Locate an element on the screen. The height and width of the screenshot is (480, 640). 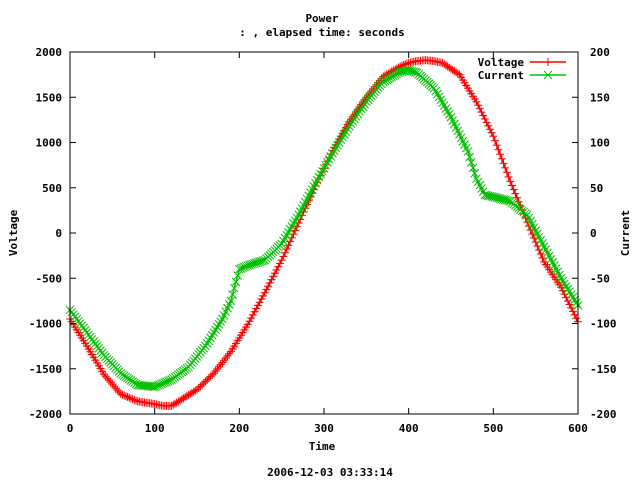
chart-title: Power is located at coordinates (321, 18).